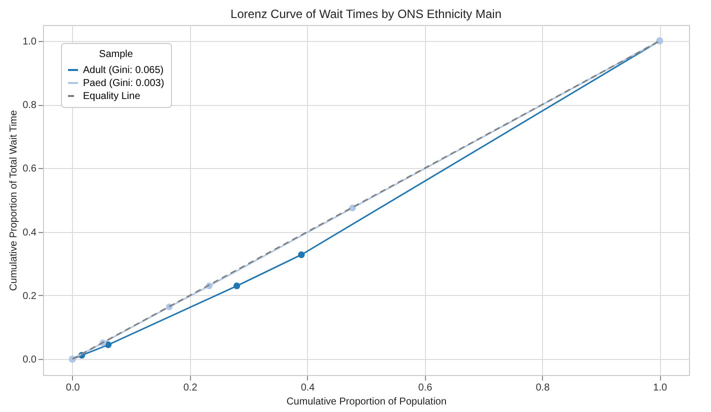 The width and height of the screenshot is (711, 412). Describe the element at coordinates (29, 106) in the screenshot. I see `y-tick-label: 0.8` at that location.